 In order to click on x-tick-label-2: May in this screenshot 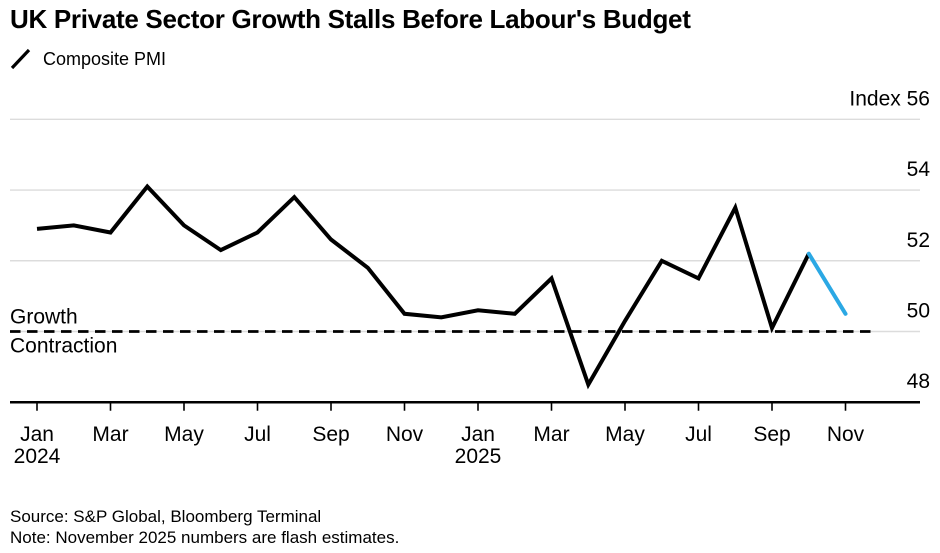, I will do `click(184, 434)`.